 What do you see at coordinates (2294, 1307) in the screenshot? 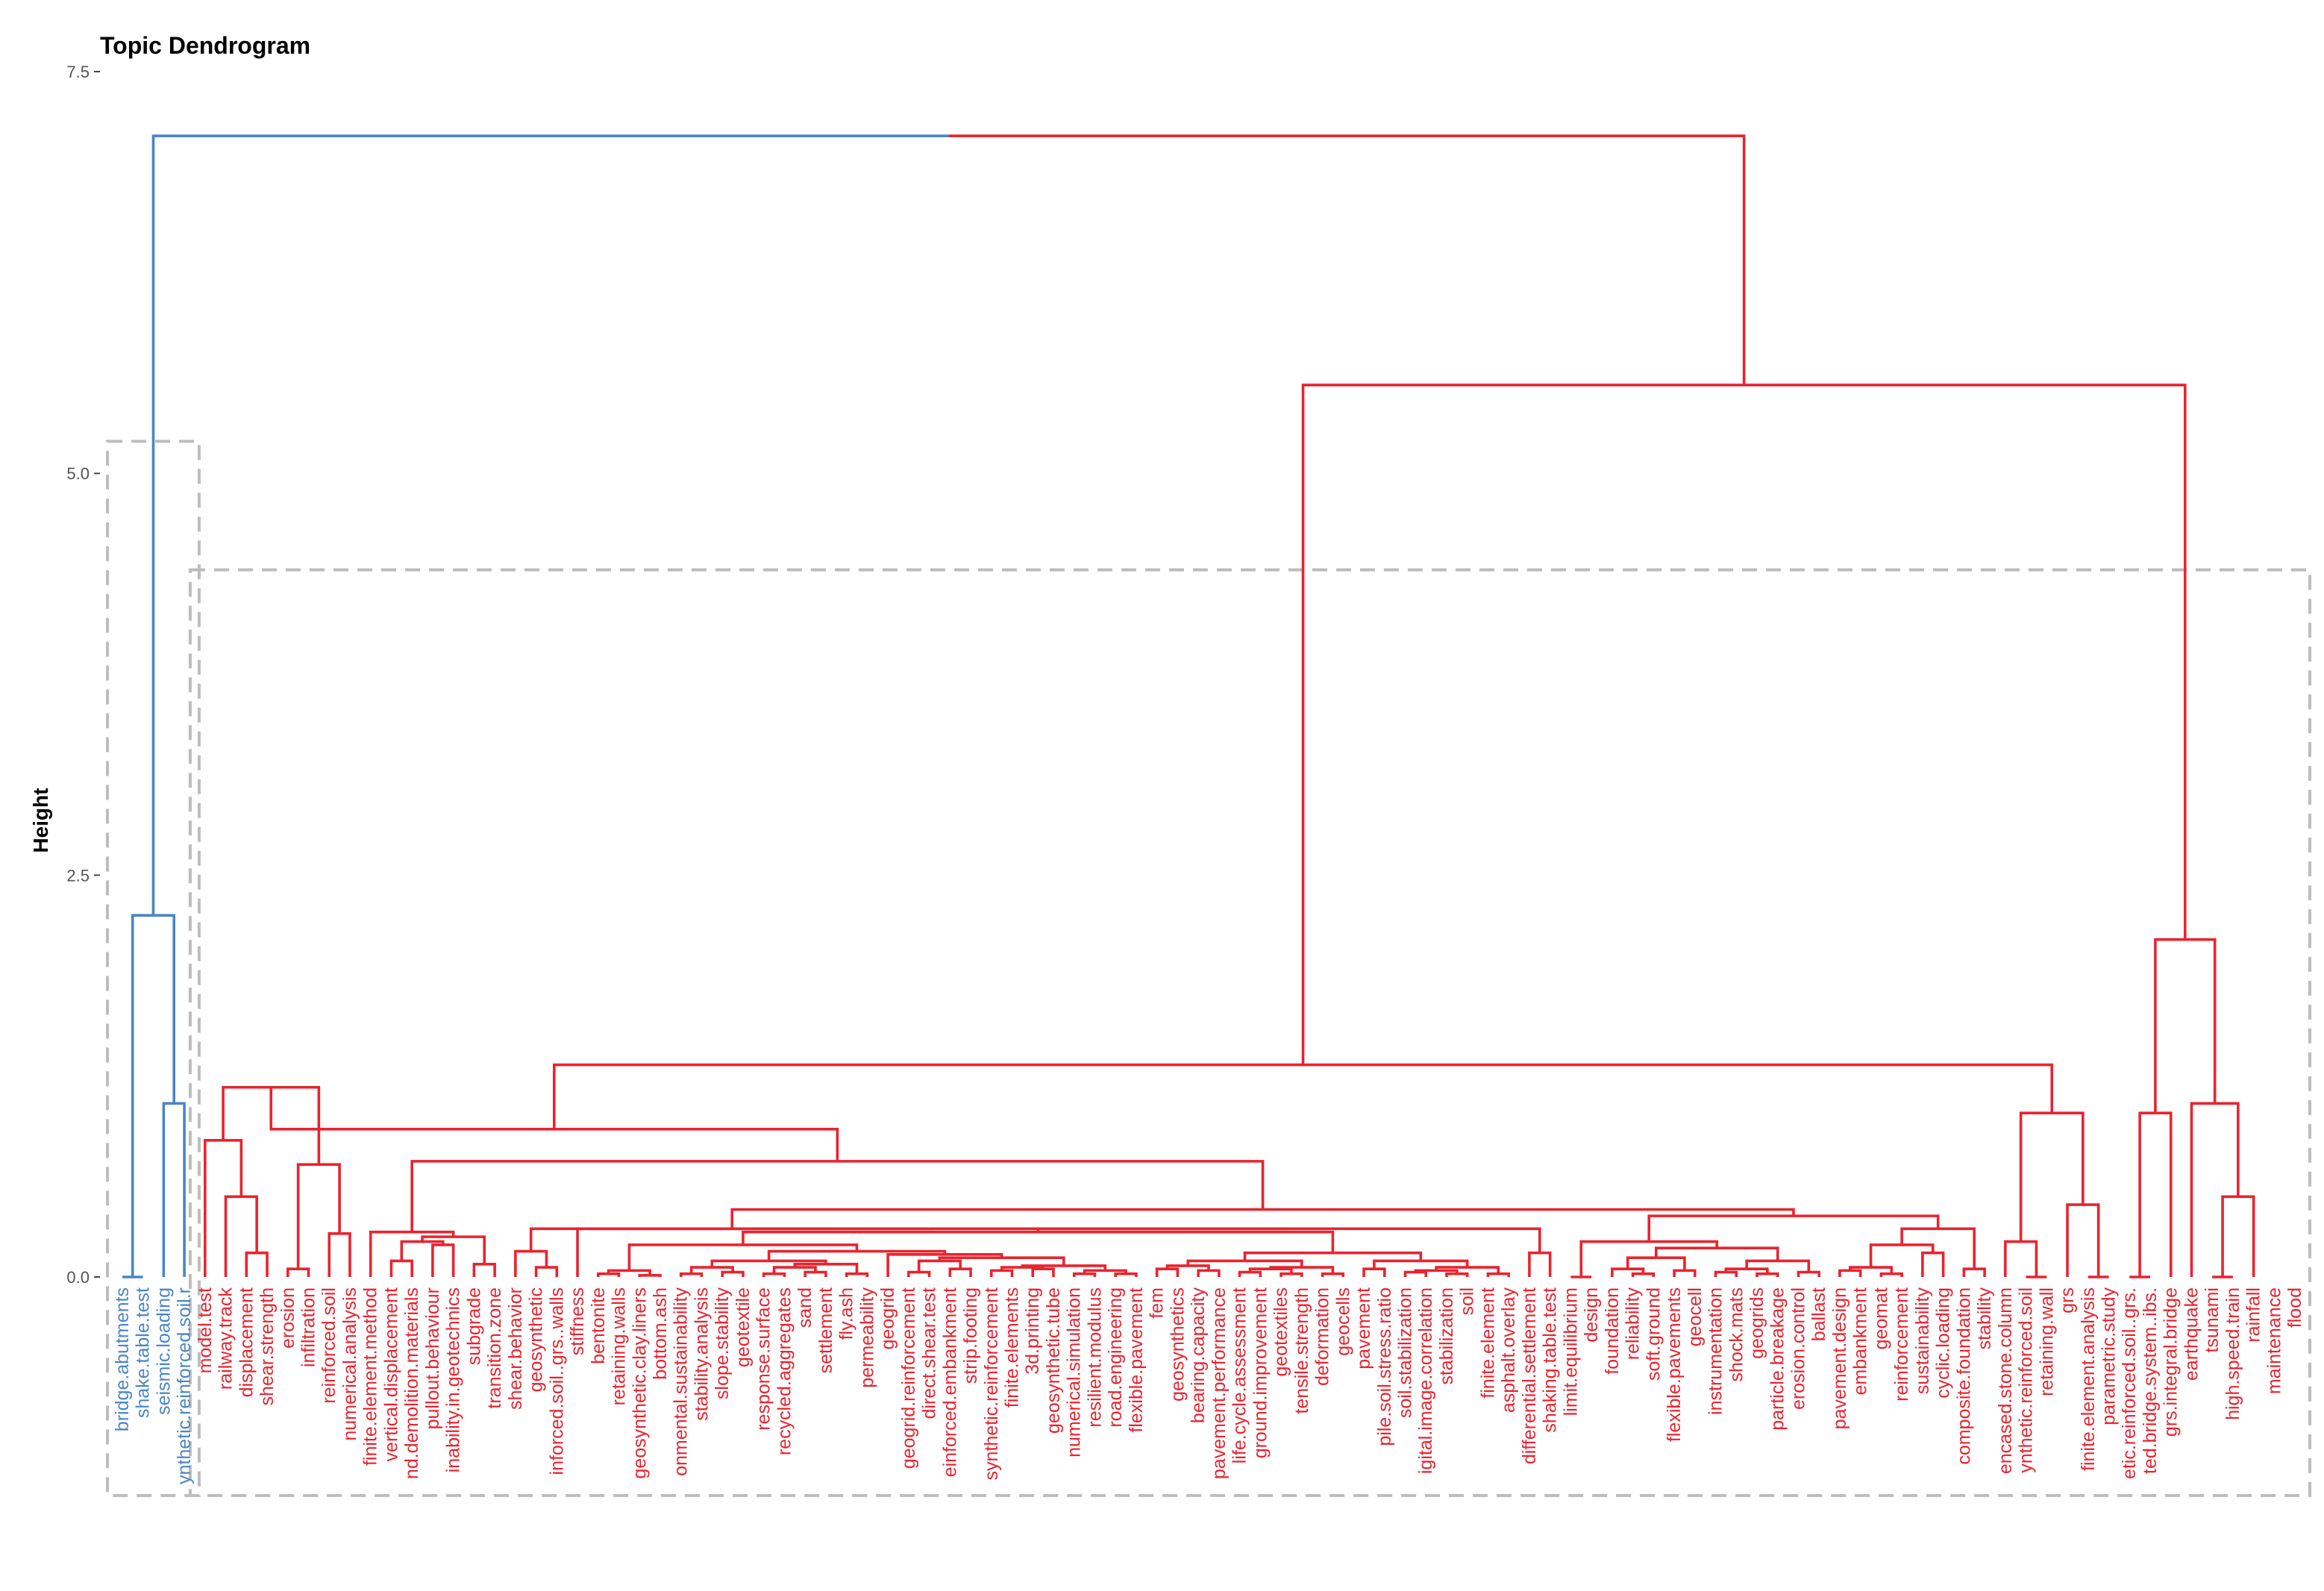
I see `leaf-label: flood` at bounding box center [2294, 1307].